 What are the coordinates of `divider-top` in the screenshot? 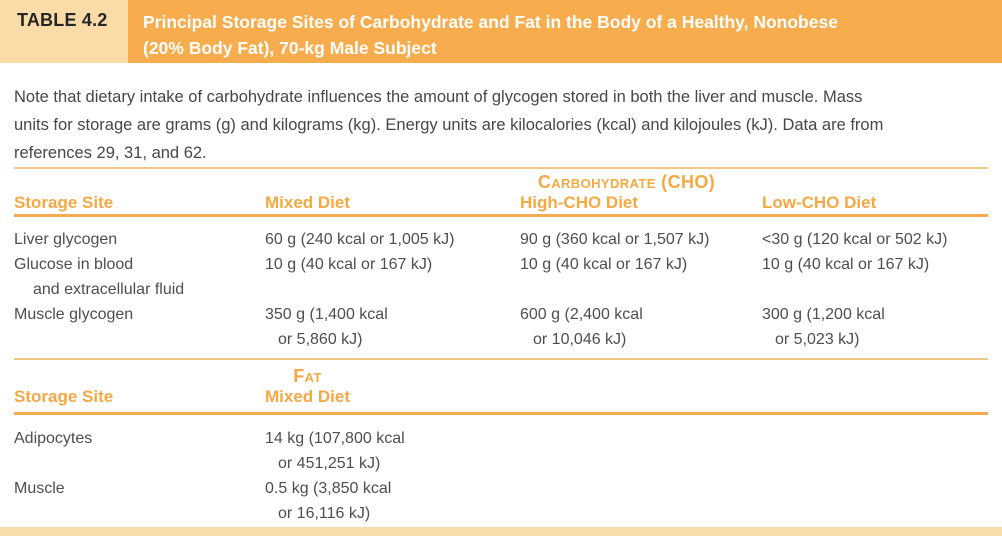 It's located at (501, 168).